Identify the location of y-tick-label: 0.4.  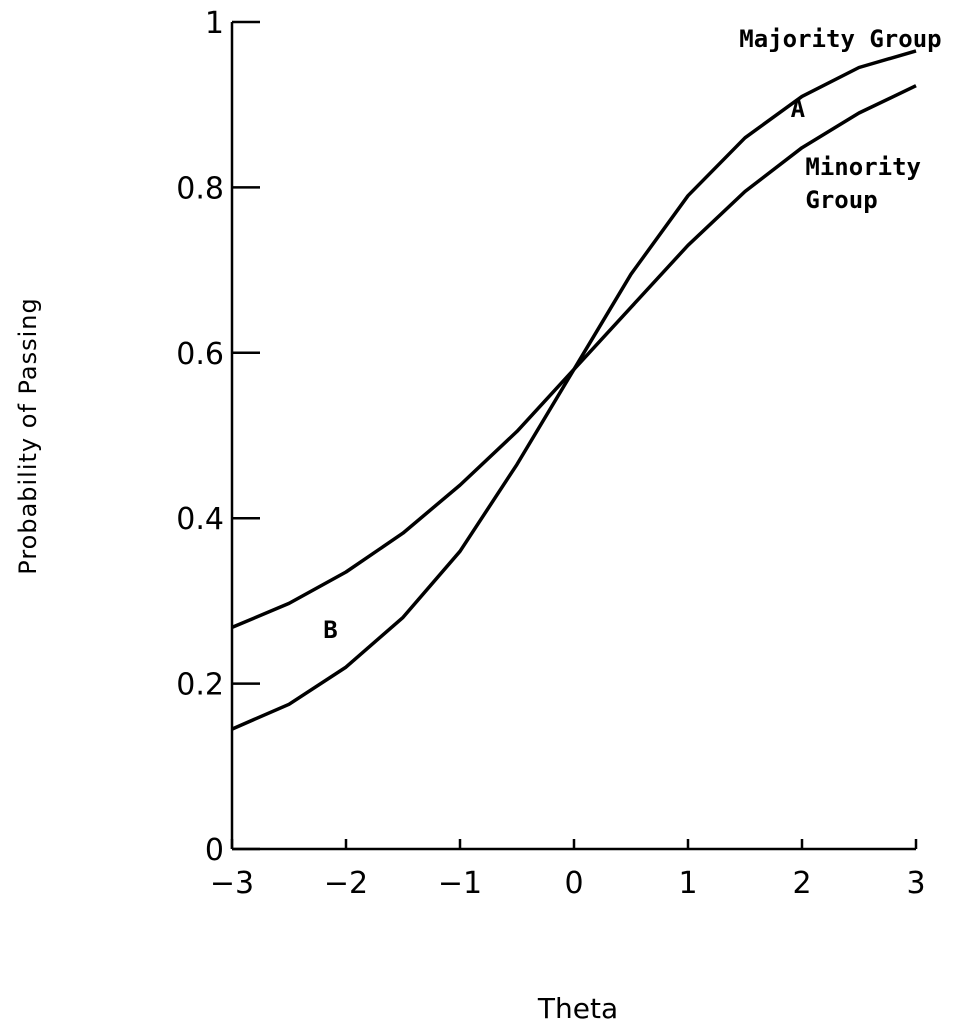
(200, 519).